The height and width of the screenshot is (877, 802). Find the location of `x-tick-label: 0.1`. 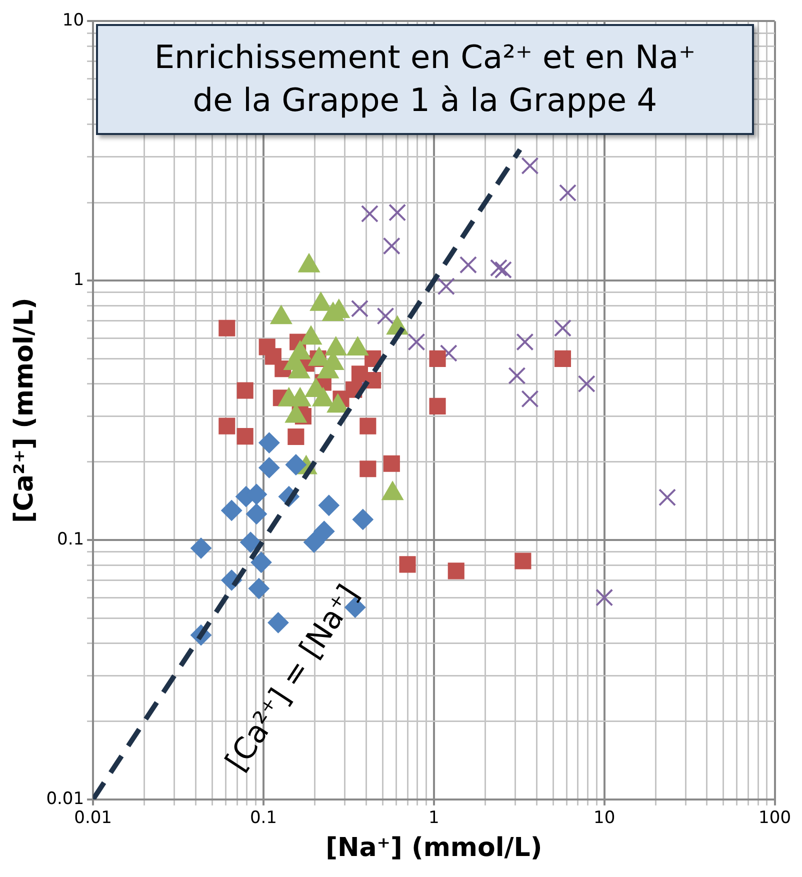

x-tick-label: 0.1 is located at coordinates (264, 818).